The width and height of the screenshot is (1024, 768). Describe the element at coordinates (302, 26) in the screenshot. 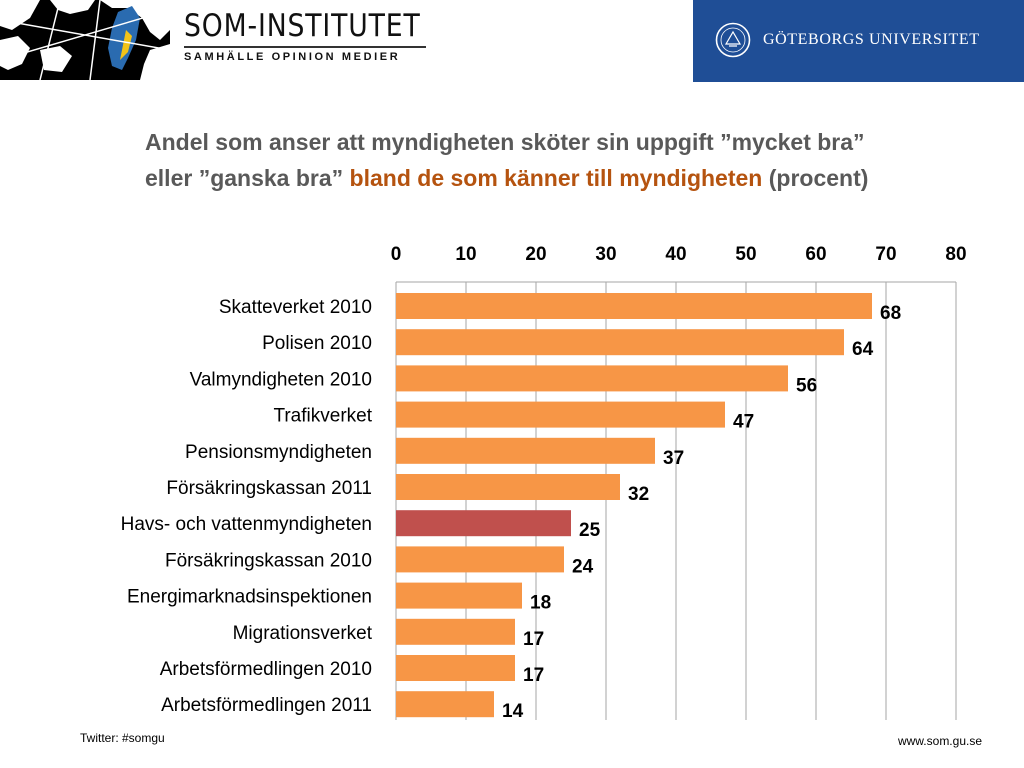

I see `som-institute-name: SOM-INSTITUTET` at that location.